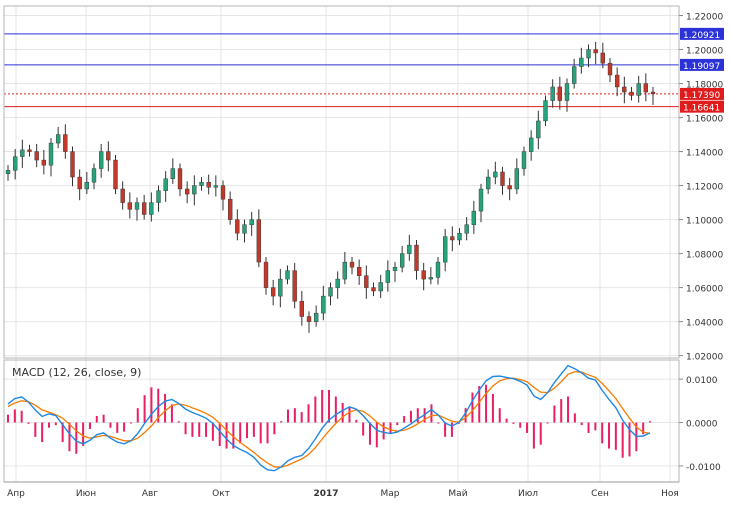 The height and width of the screenshot is (509, 730). Describe the element at coordinates (704, 120) in the screenshot. I see `price-tick-label: 1.16000` at that location.